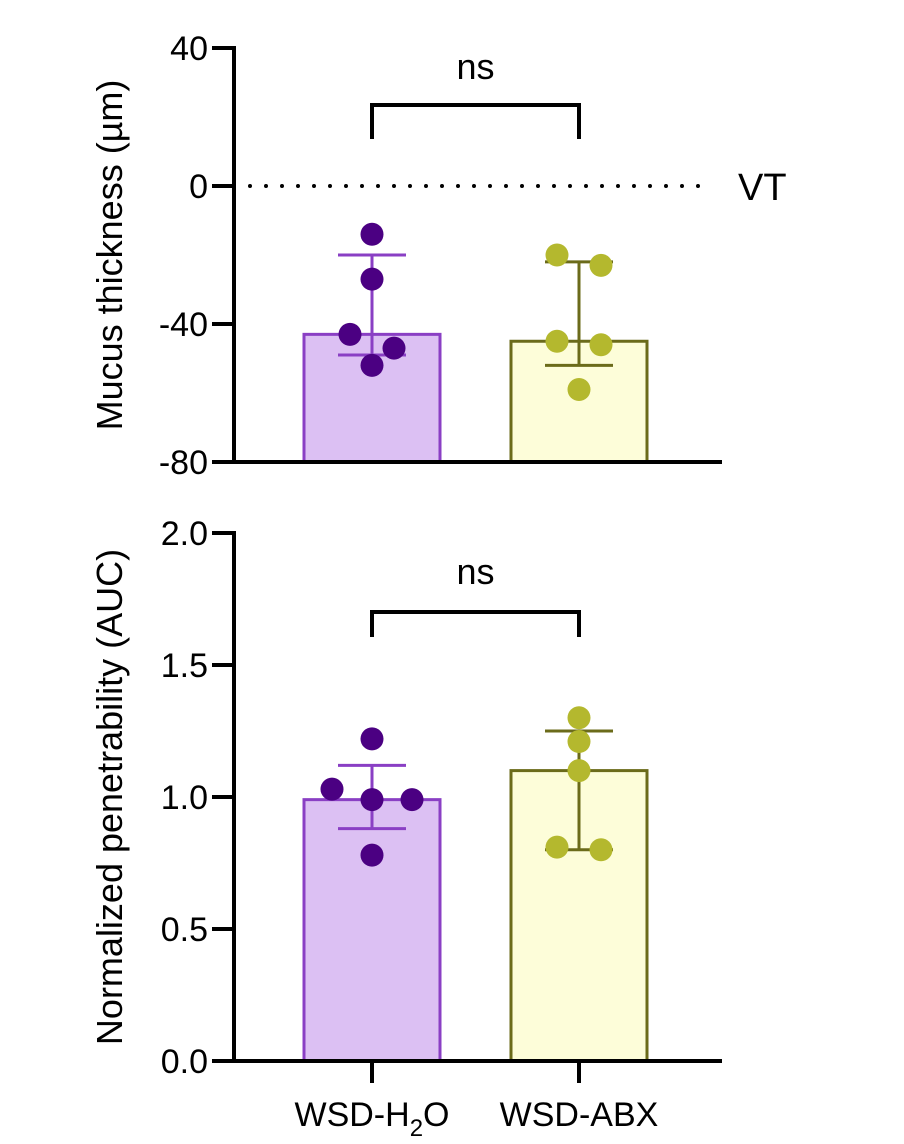 The width and height of the screenshot is (904, 1144). What do you see at coordinates (183, 325) in the screenshot?
I see `y-tick-label: -40` at bounding box center [183, 325].